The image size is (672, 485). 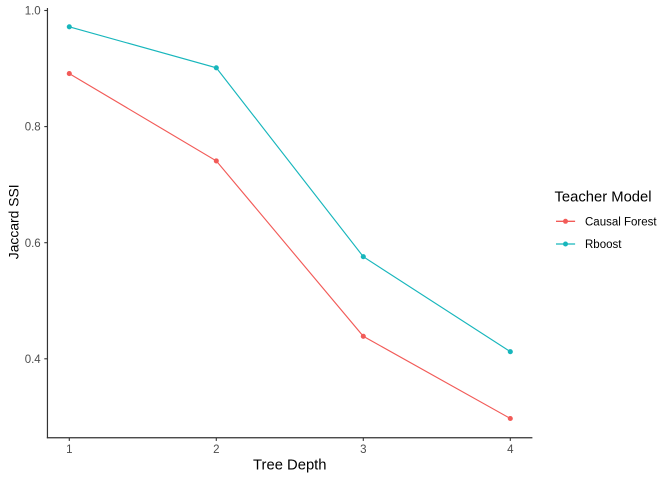 I want to click on svg-text: Tree Depth, so click(x=289, y=465).